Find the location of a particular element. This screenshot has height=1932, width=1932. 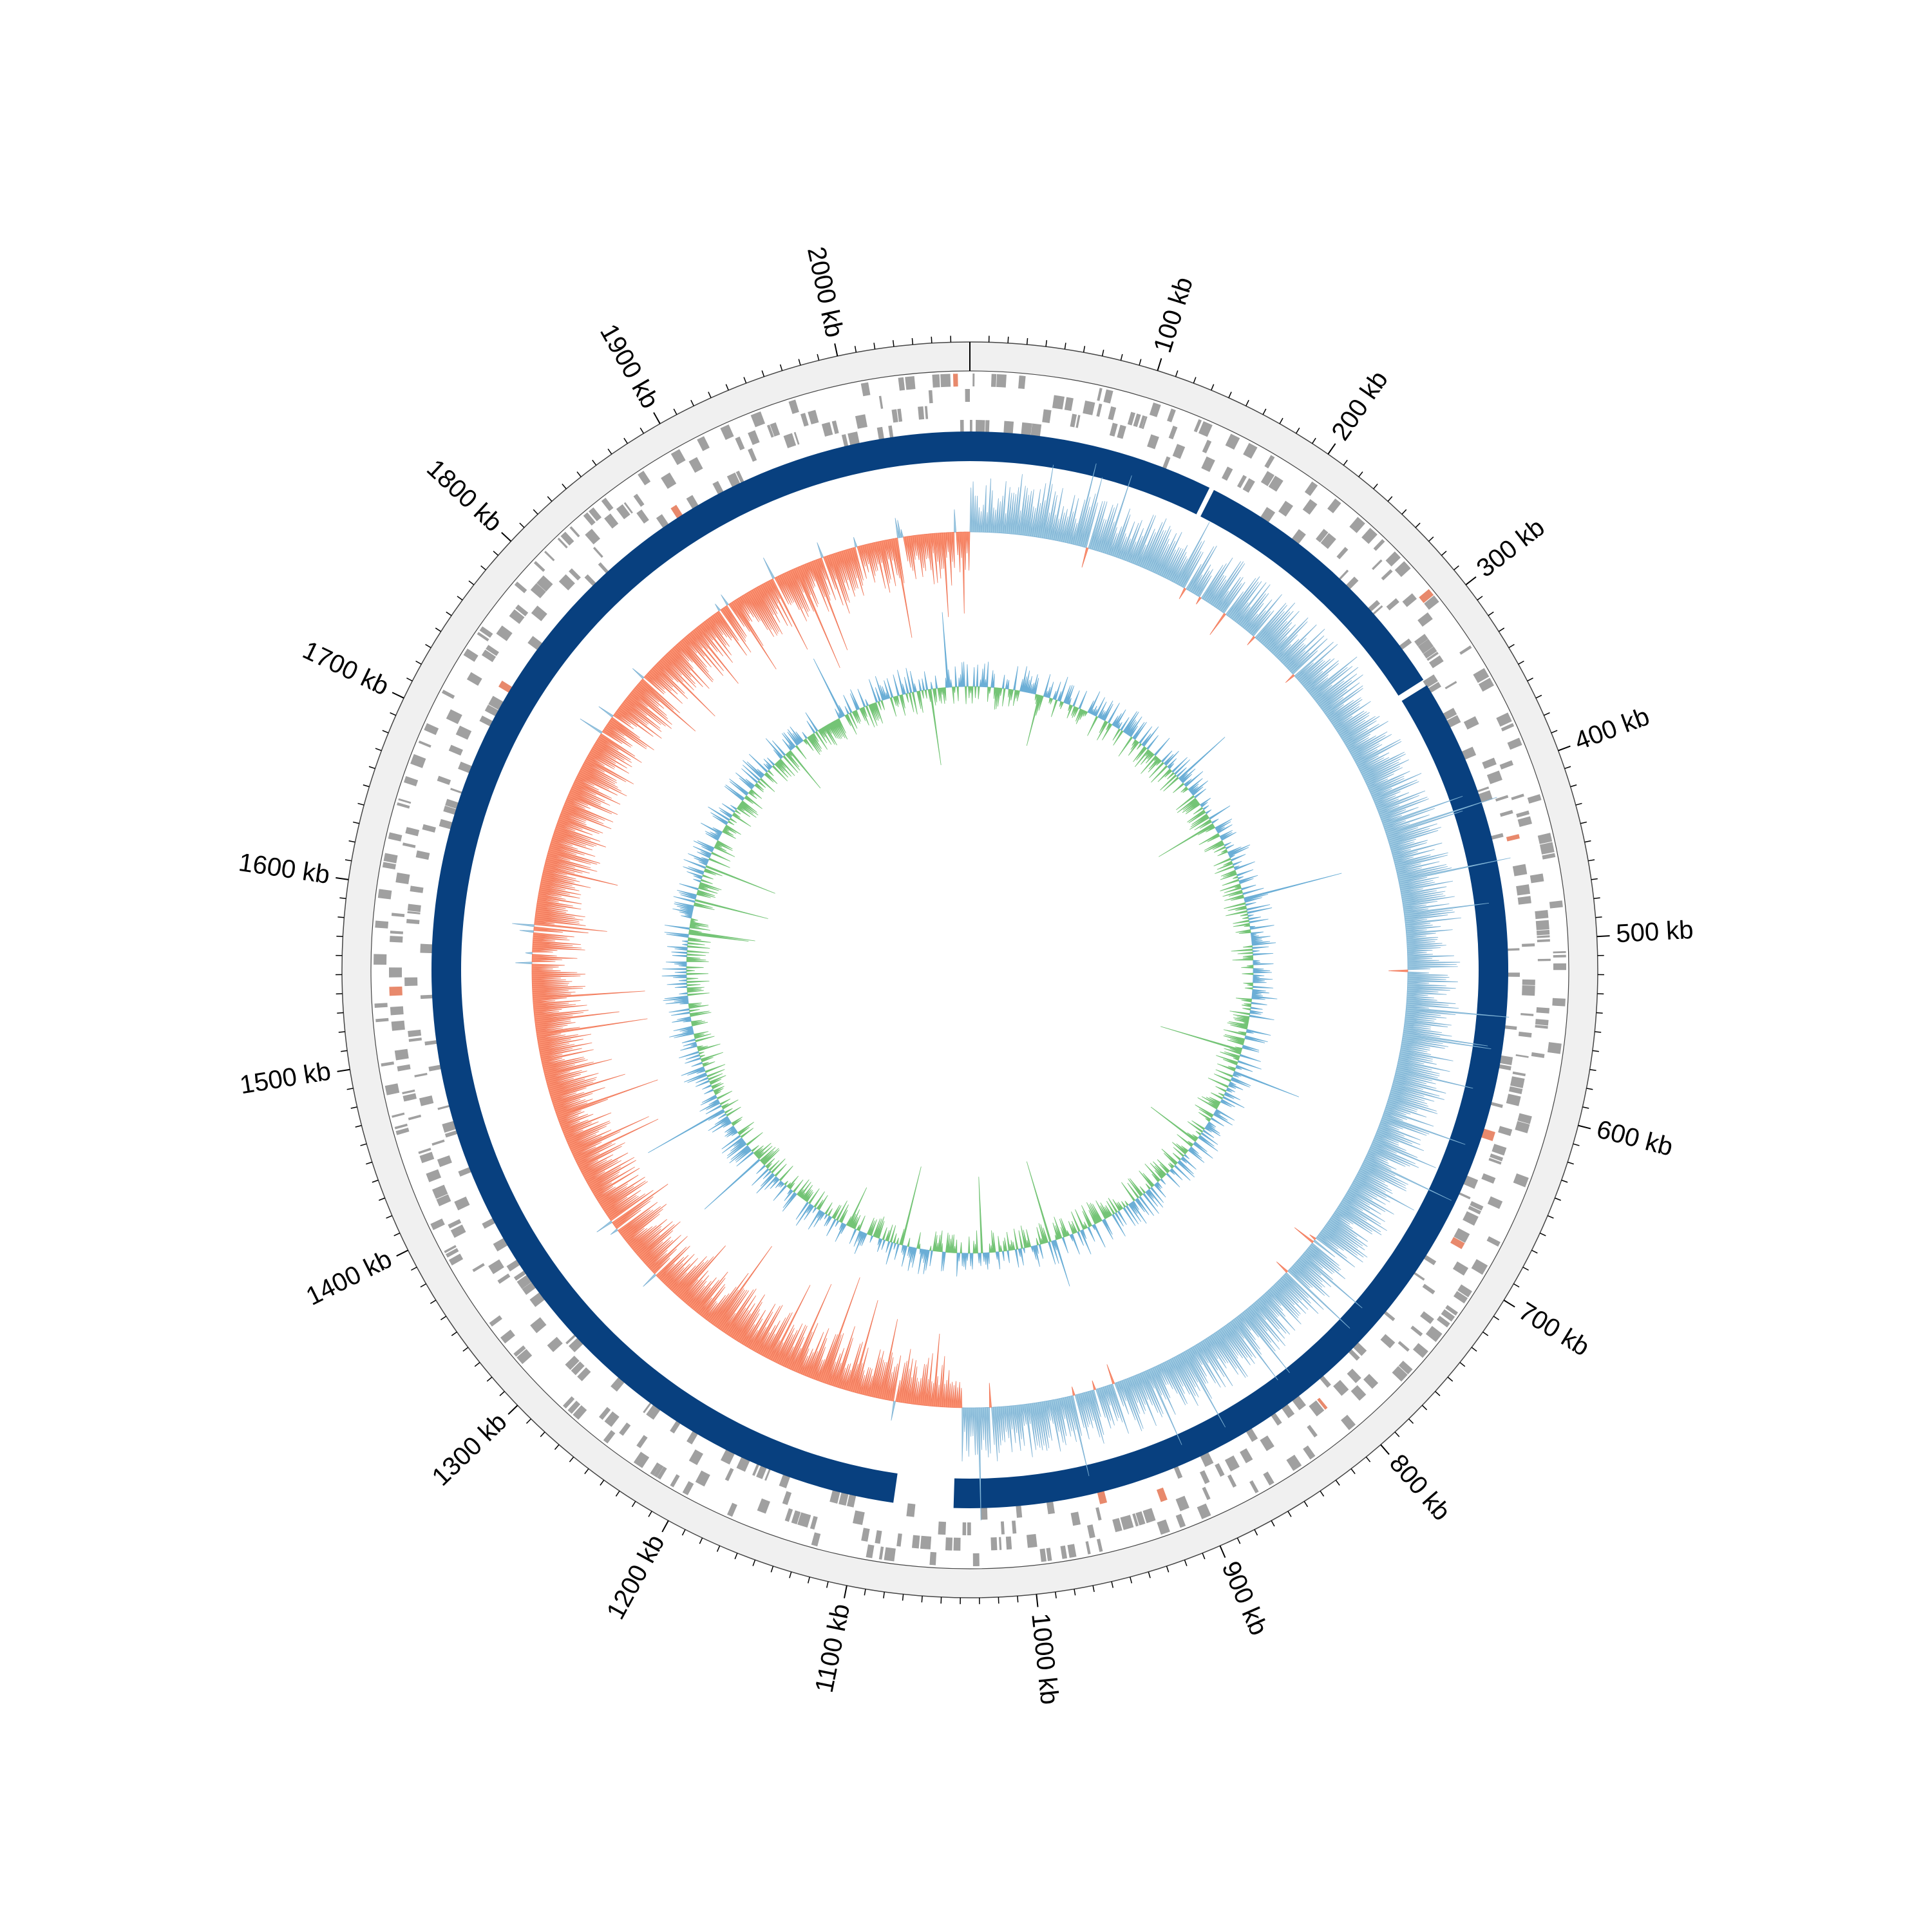

tick-label: 1400 kb is located at coordinates (349, 1278).